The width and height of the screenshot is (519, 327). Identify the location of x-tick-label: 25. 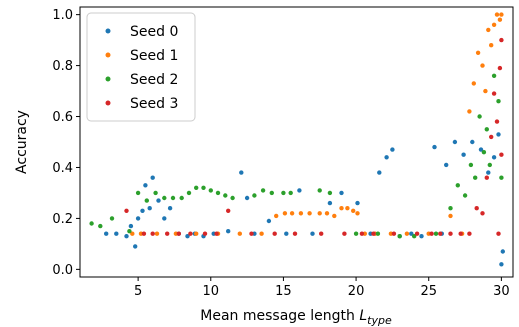
(428, 291).